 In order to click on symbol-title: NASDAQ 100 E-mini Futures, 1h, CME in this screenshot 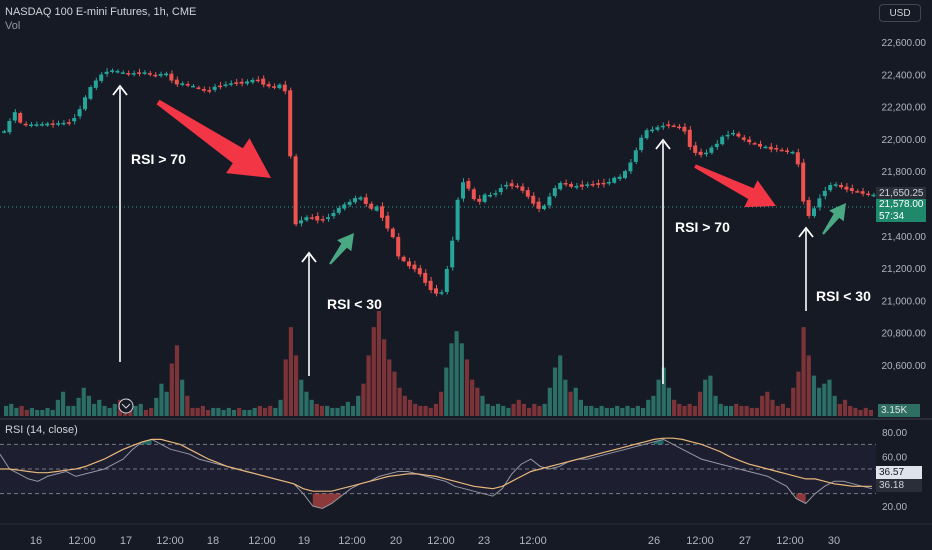, I will do `click(101, 12)`.